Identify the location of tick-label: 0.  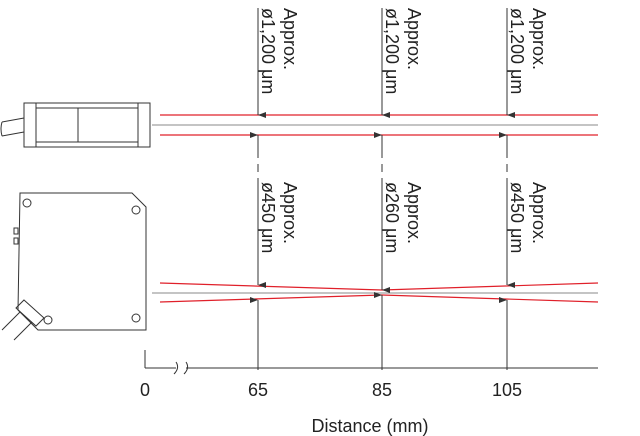
(145, 390).